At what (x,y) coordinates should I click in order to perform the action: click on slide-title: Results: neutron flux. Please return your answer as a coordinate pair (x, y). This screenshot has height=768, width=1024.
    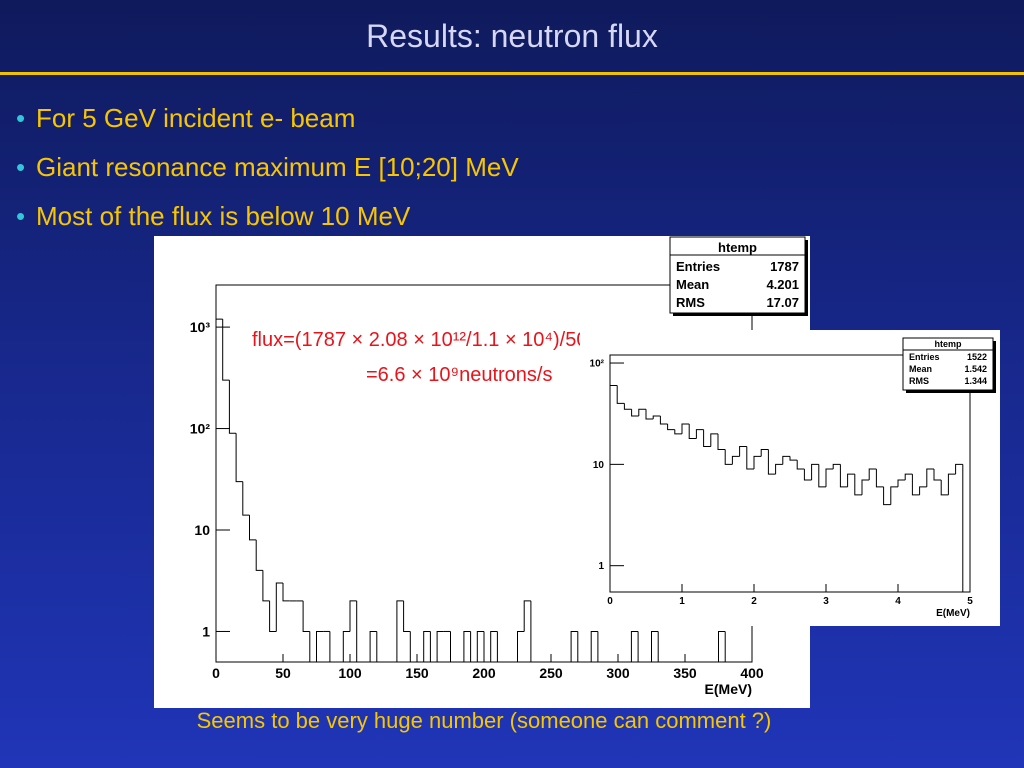
    Looking at the image, I should click on (512, 36).